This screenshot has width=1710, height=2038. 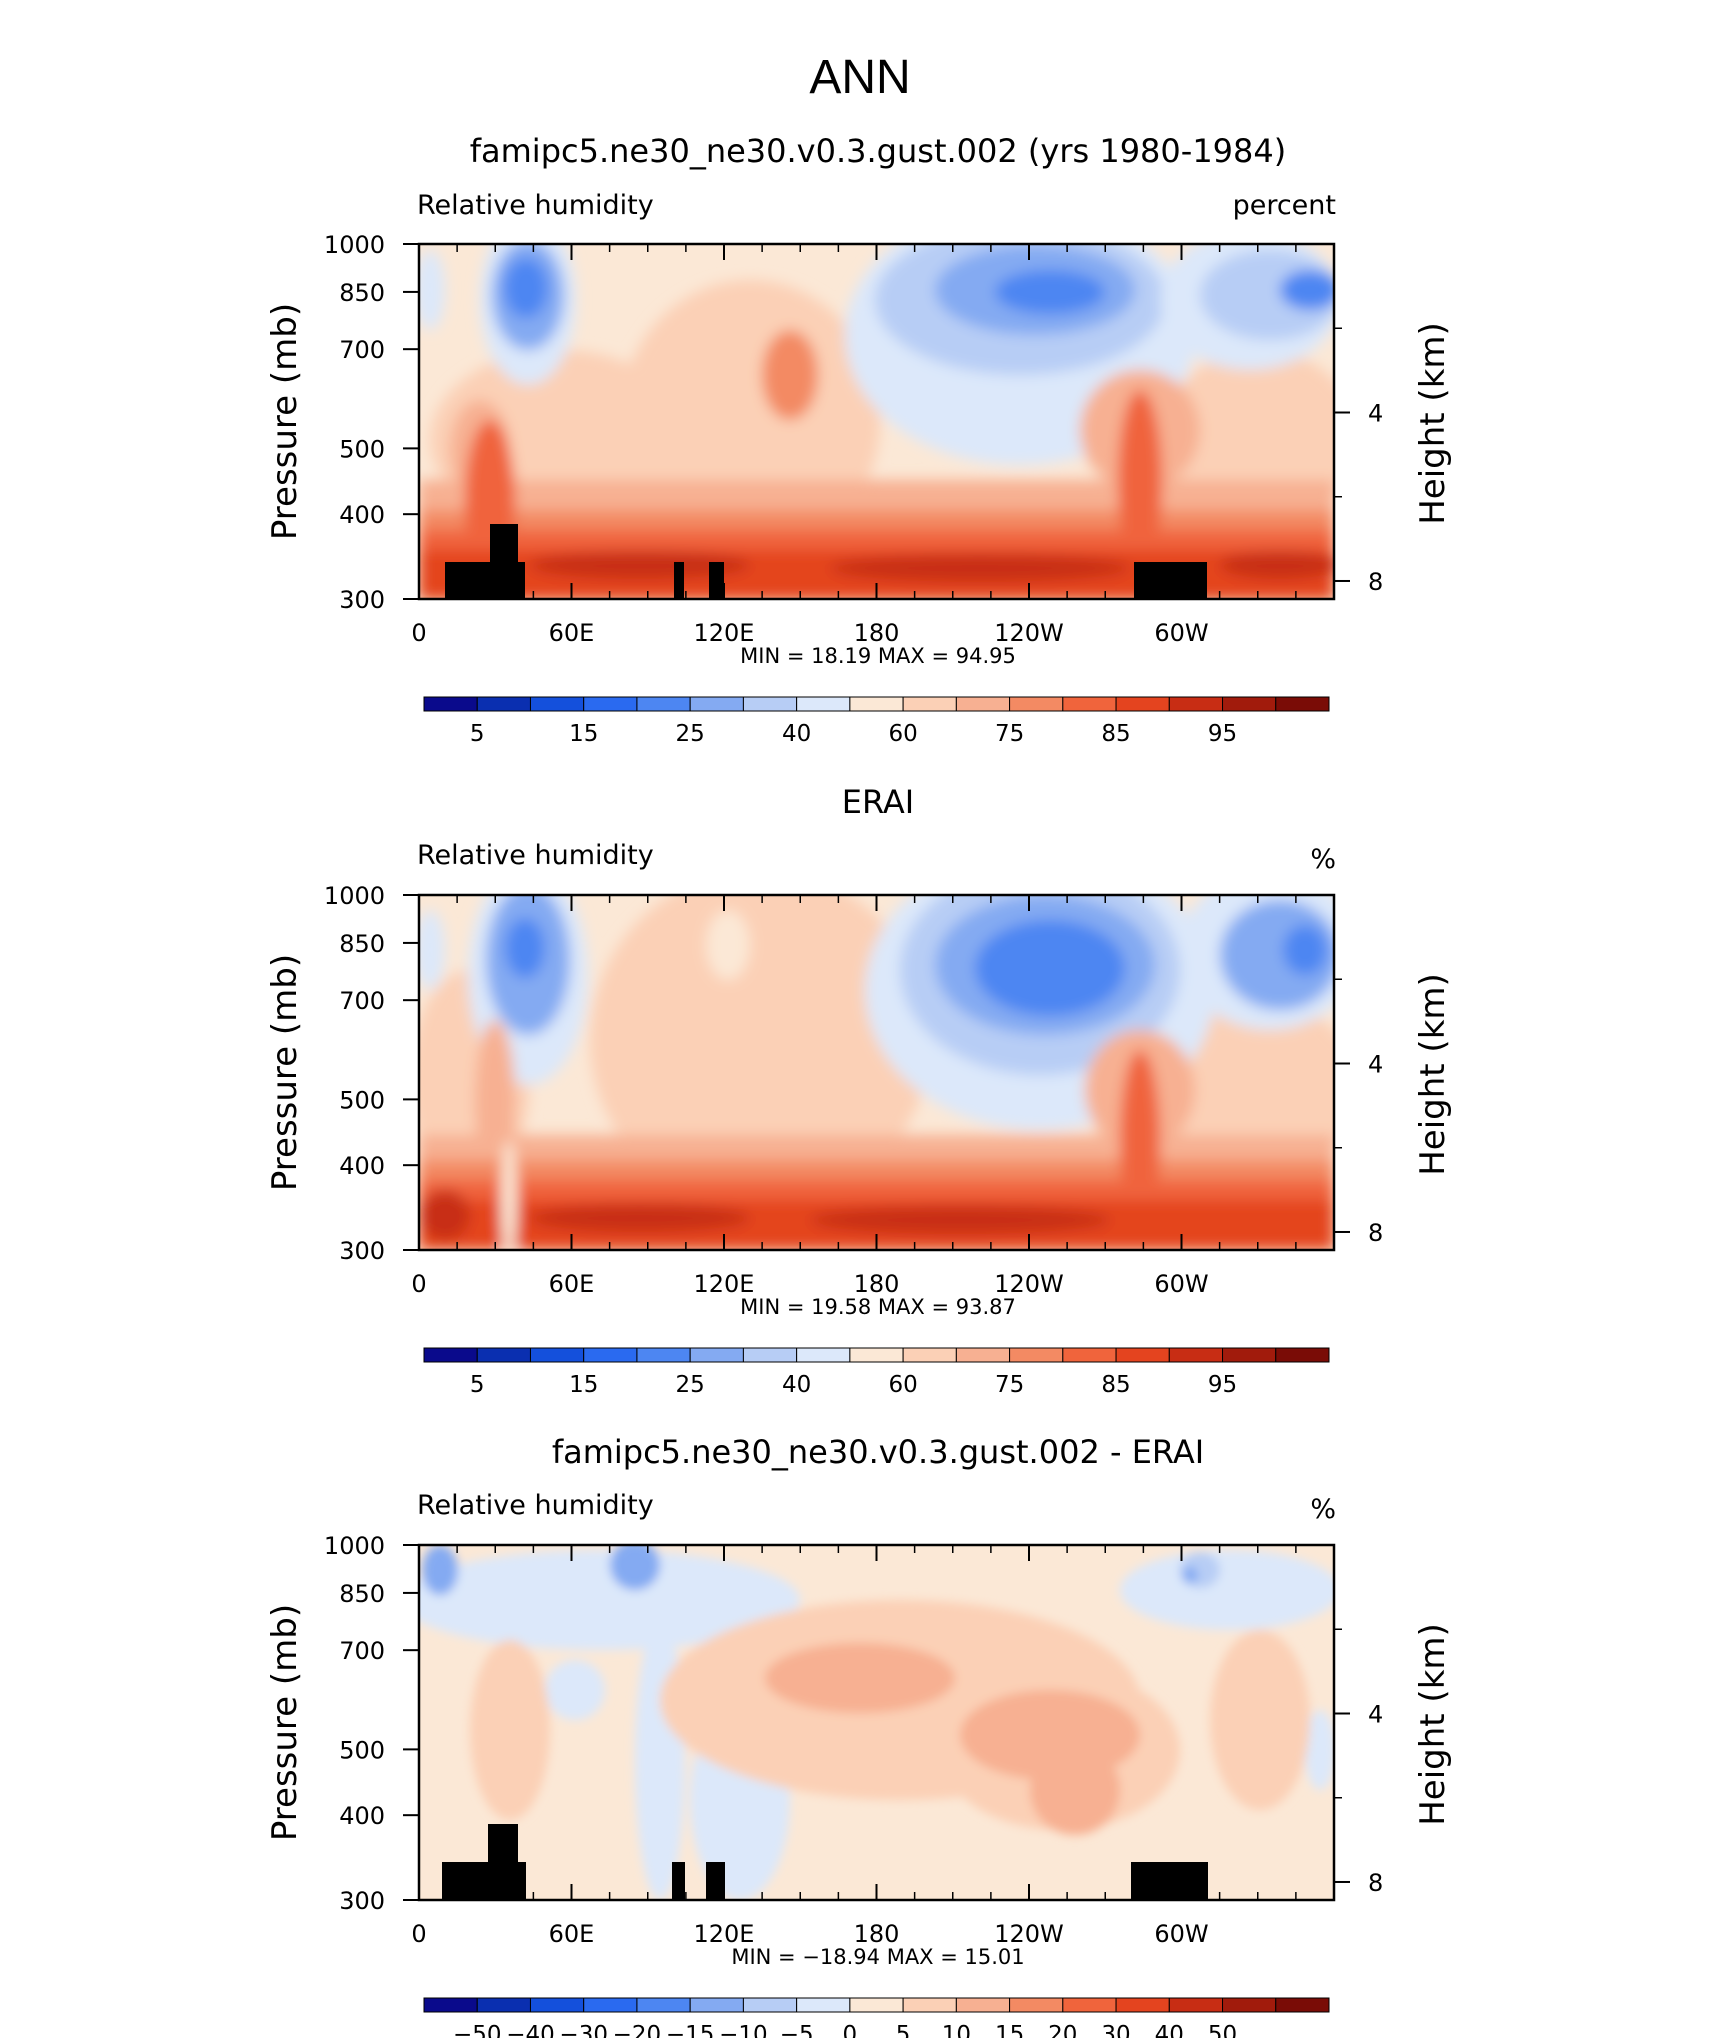 I want to click on panel-title: ERAI, so click(x=878, y=802).